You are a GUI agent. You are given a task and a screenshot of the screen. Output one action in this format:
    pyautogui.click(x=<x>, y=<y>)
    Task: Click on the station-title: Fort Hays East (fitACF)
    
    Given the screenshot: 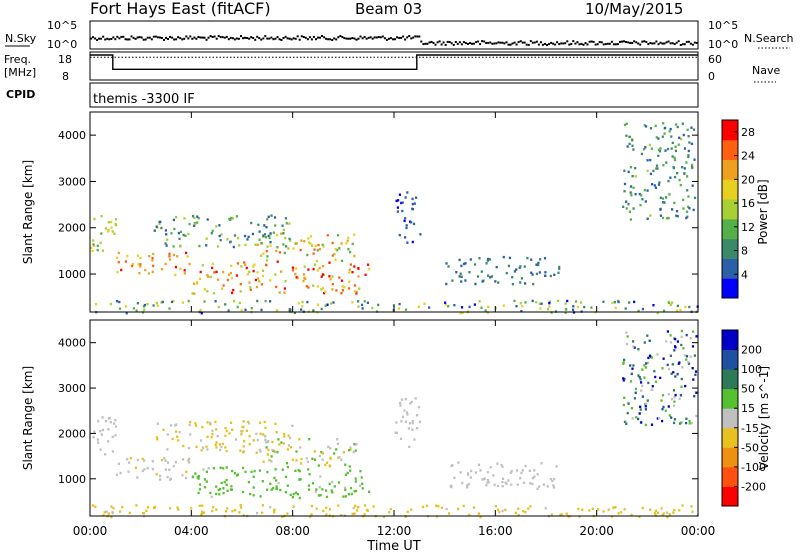 What is the action you would take?
    pyautogui.click(x=180, y=9)
    